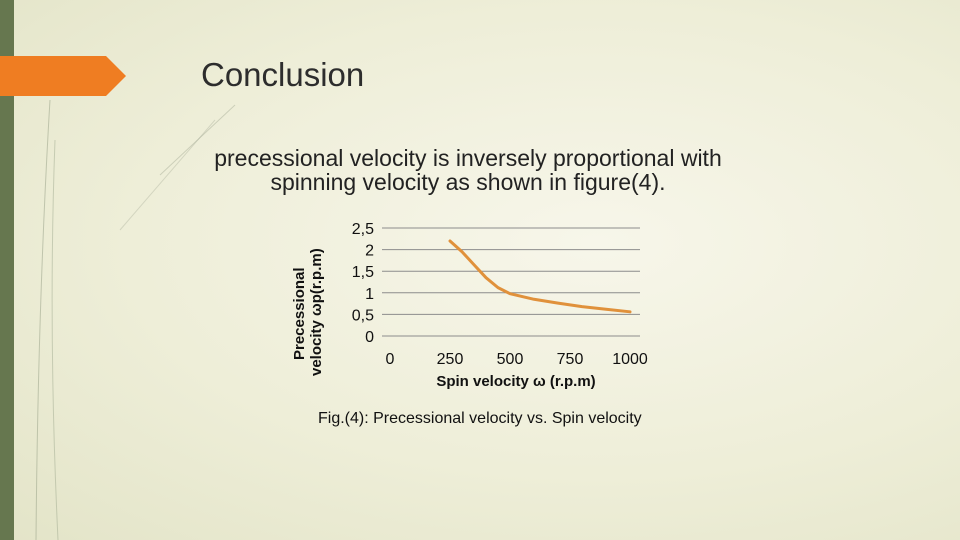  What do you see at coordinates (283, 74) in the screenshot?
I see `slide-title: Conclusion` at bounding box center [283, 74].